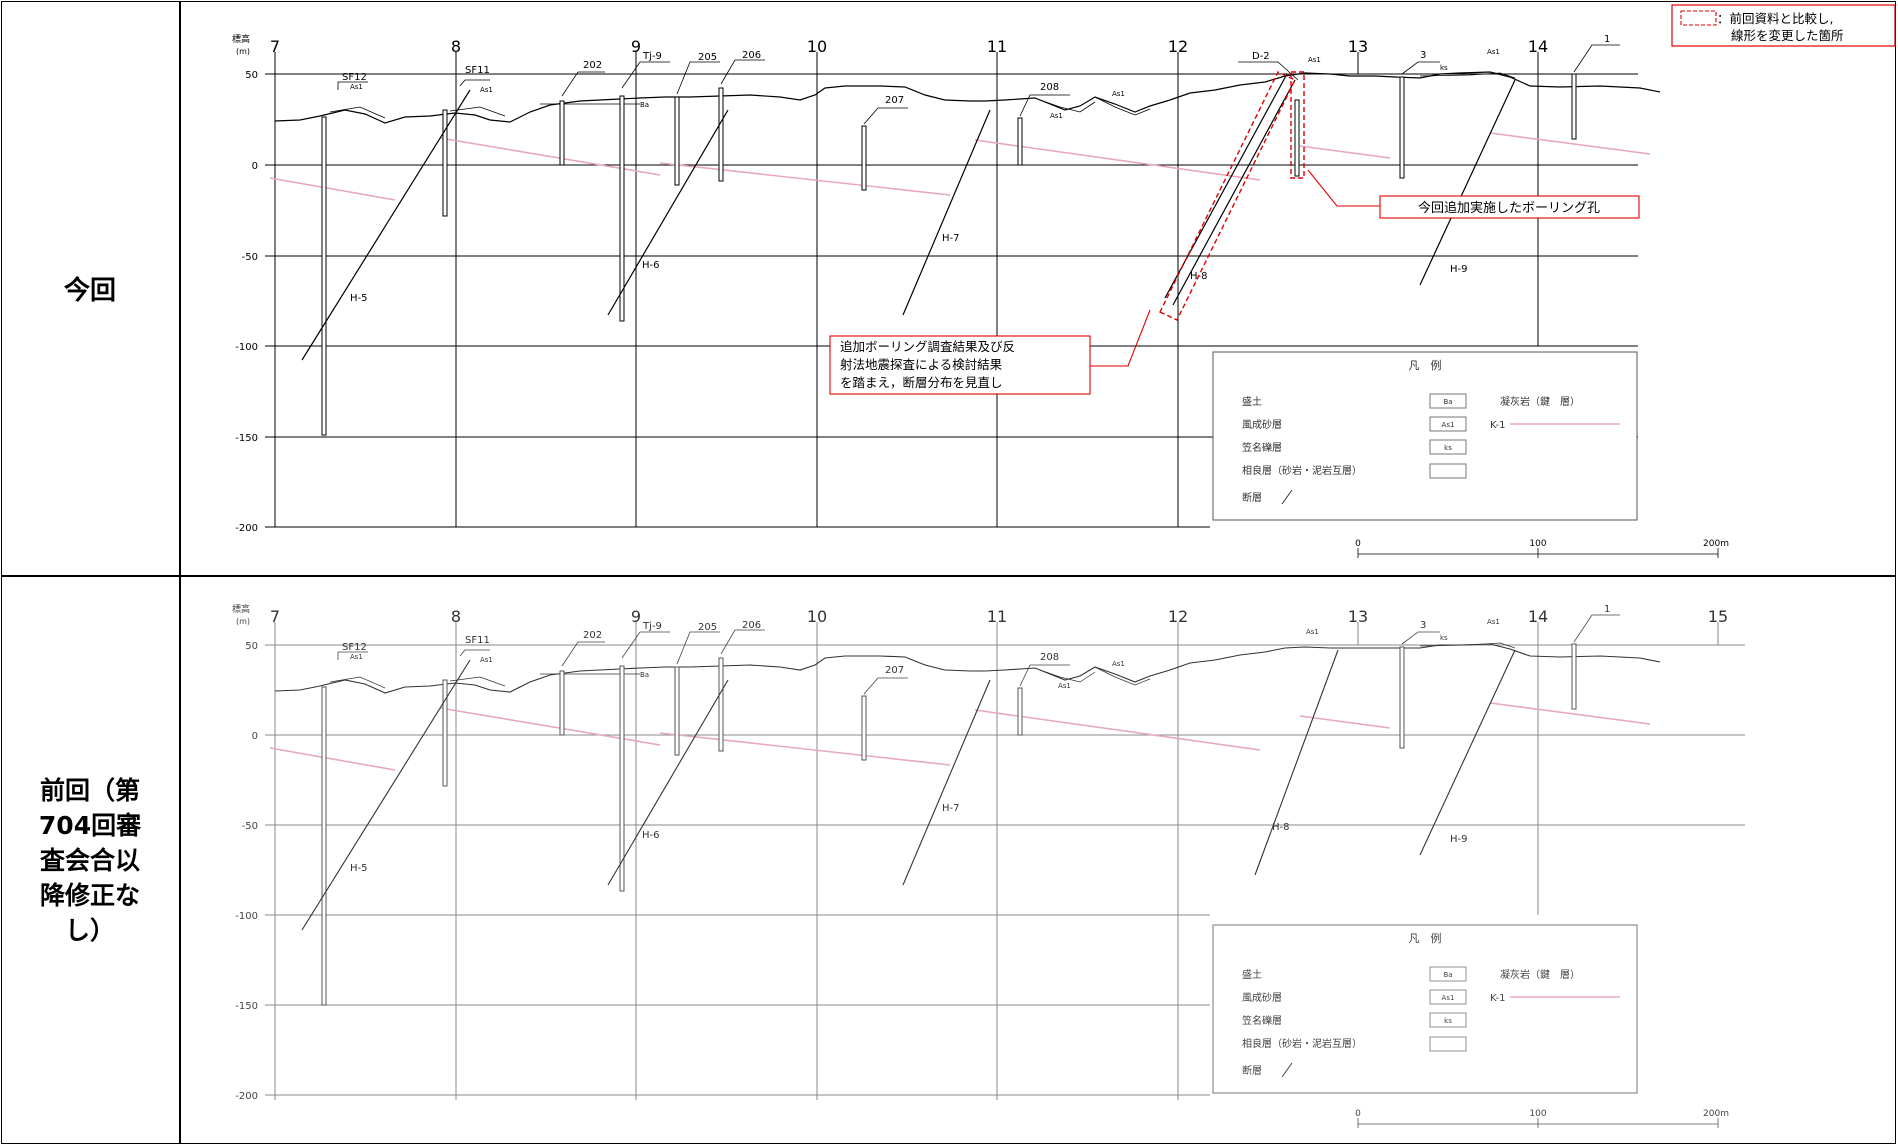  Describe the element at coordinates (1302, 470) in the screenshot. I see `legend-item: 相良層（砂岩・泥岩互層）` at that location.